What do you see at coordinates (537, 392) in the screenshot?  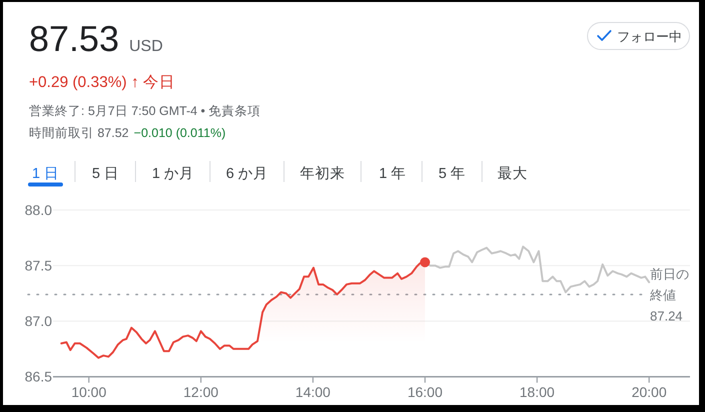 I see `tick-label: 18:00` at bounding box center [537, 392].